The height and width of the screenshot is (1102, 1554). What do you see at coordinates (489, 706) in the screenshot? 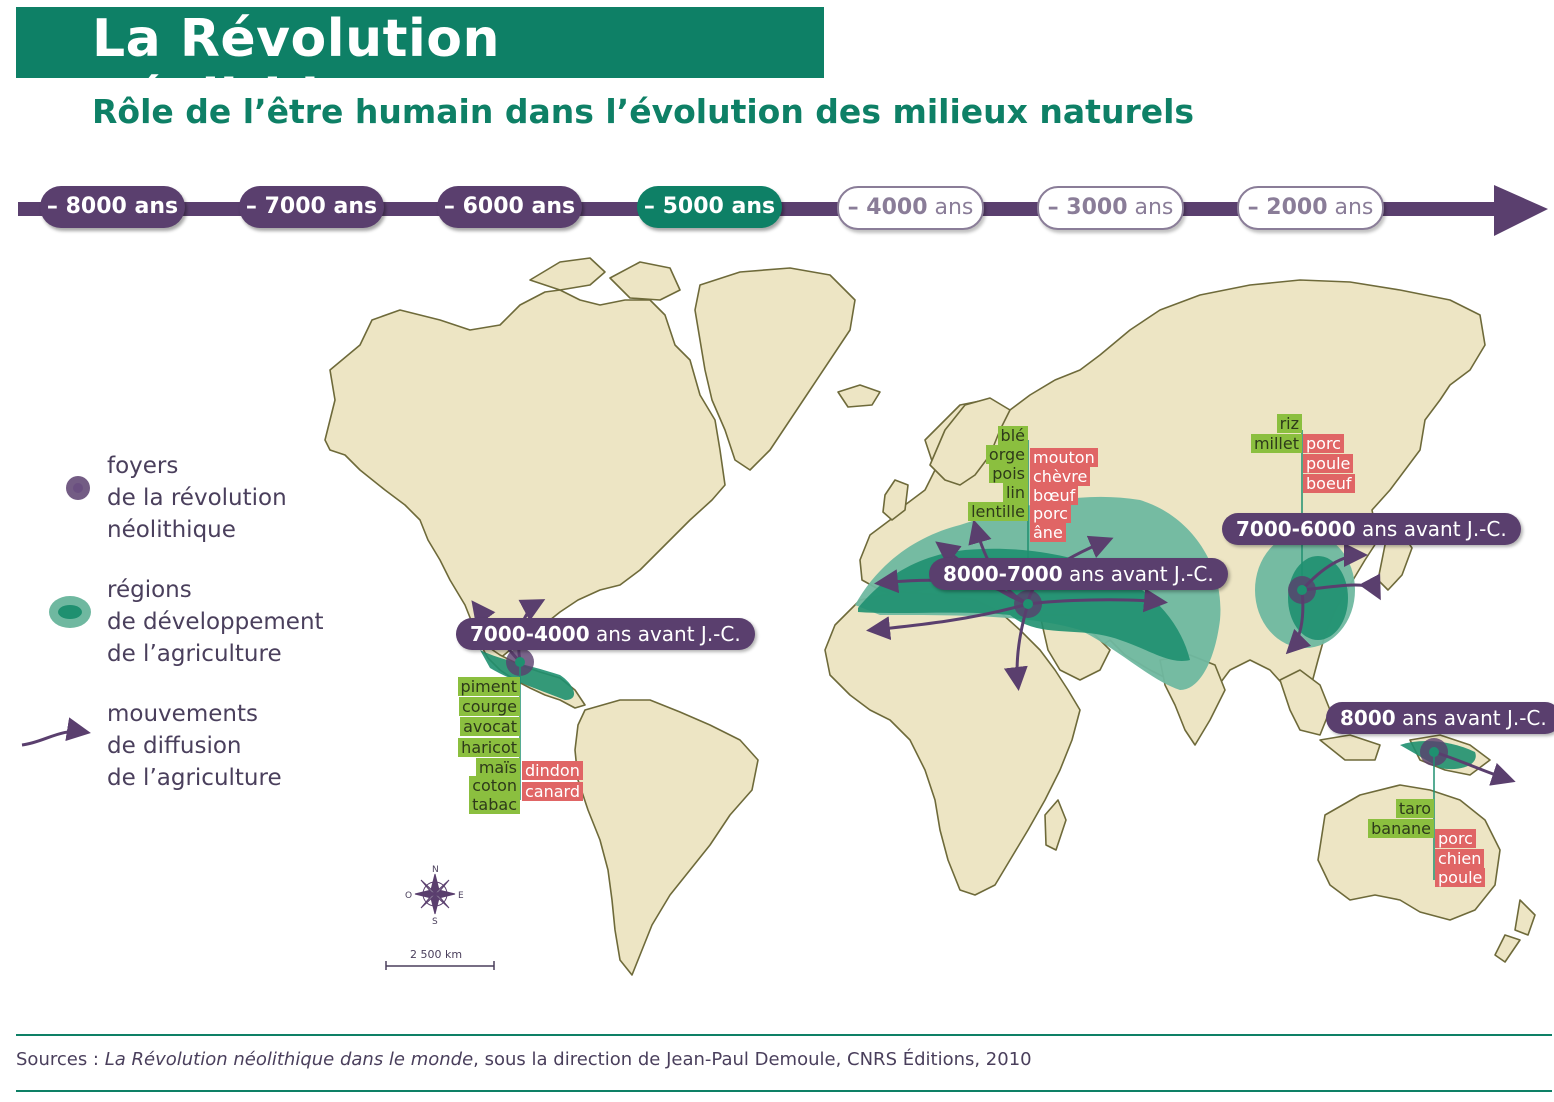
I see `plant-tag: courge` at bounding box center [489, 706].